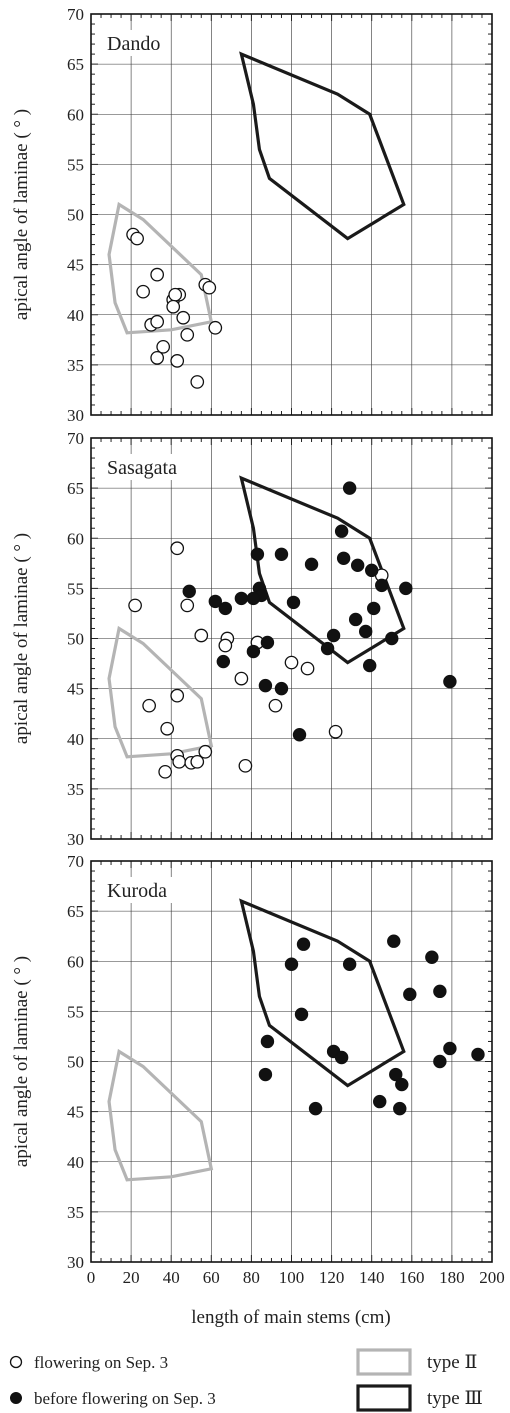 The width and height of the screenshot is (510, 1413). What do you see at coordinates (142, 468) in the screenshot?
I see `panel-title: Sasagata` at bounding box center [142, 468].